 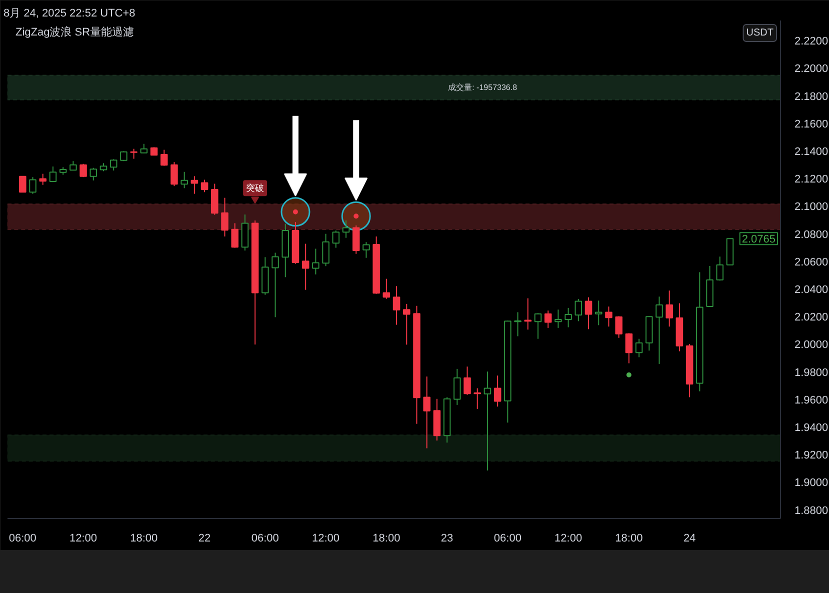 What do you see at coordinates (811, 290) in the screenshot?
I see `y-tick-label: 2.0400` at bounding box center [811, 290].